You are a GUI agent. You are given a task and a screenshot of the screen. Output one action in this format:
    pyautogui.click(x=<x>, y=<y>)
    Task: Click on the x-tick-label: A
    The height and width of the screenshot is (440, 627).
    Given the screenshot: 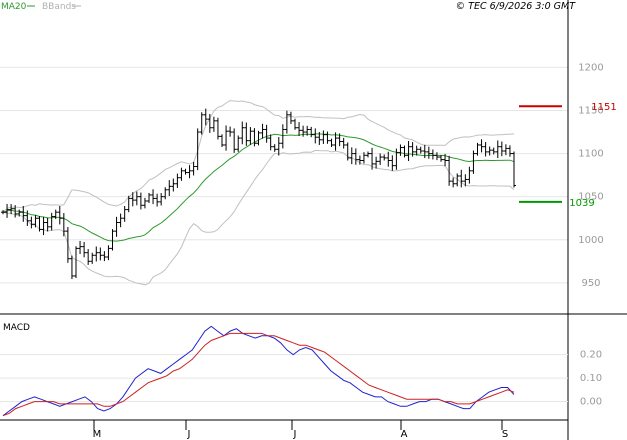 What is the action you would take?
    pyautogui.click(x=404, y=434)
    